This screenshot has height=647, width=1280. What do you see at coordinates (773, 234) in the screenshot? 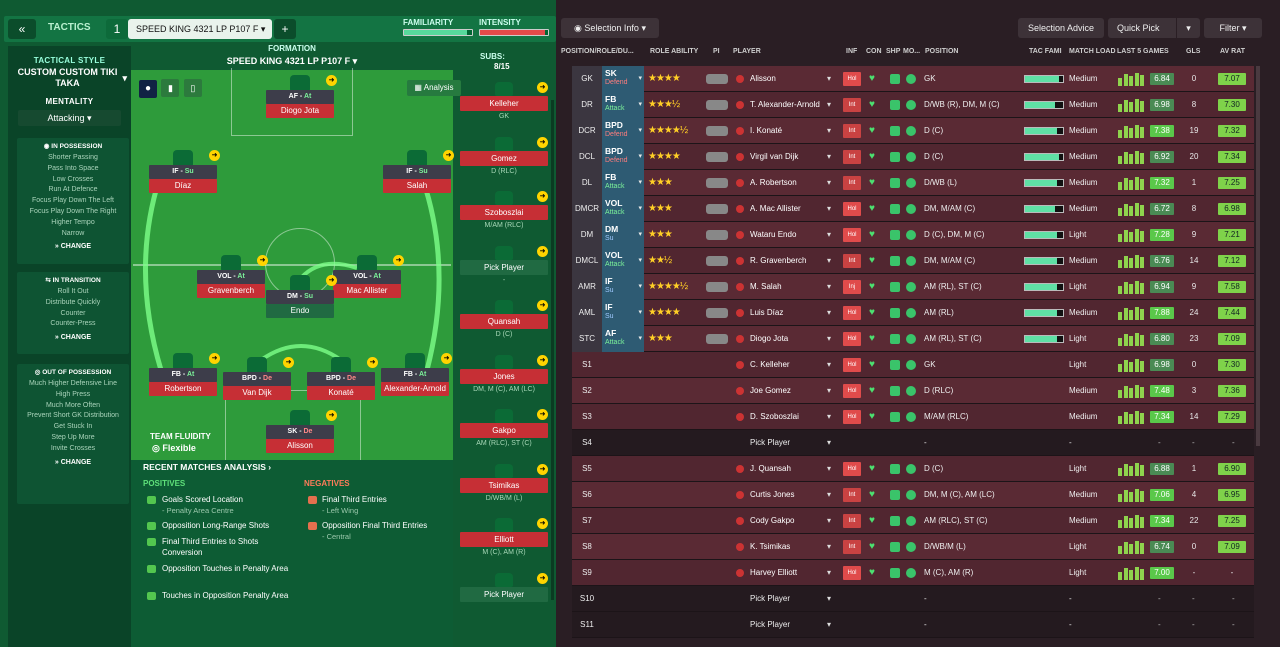
I see `player-name: Wataru Endo` at bounding box center [773, 234].